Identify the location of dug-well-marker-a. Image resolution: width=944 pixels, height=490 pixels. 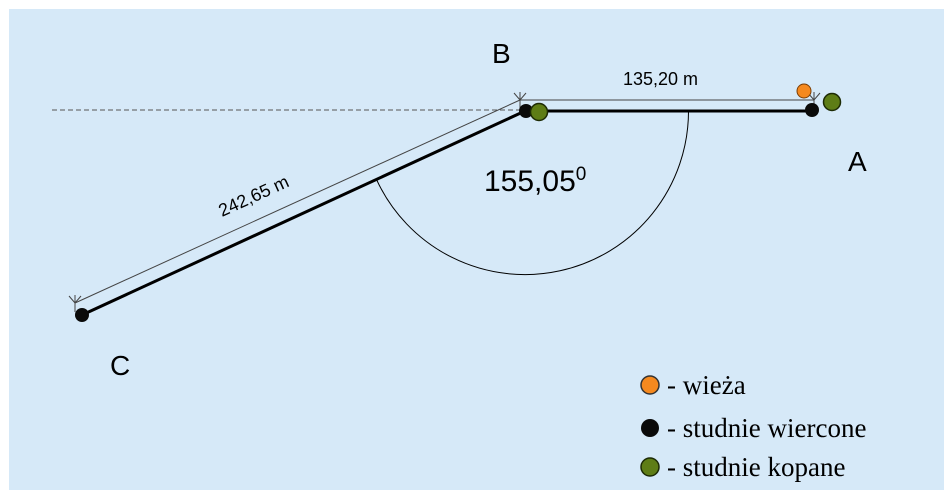
(832, 102).